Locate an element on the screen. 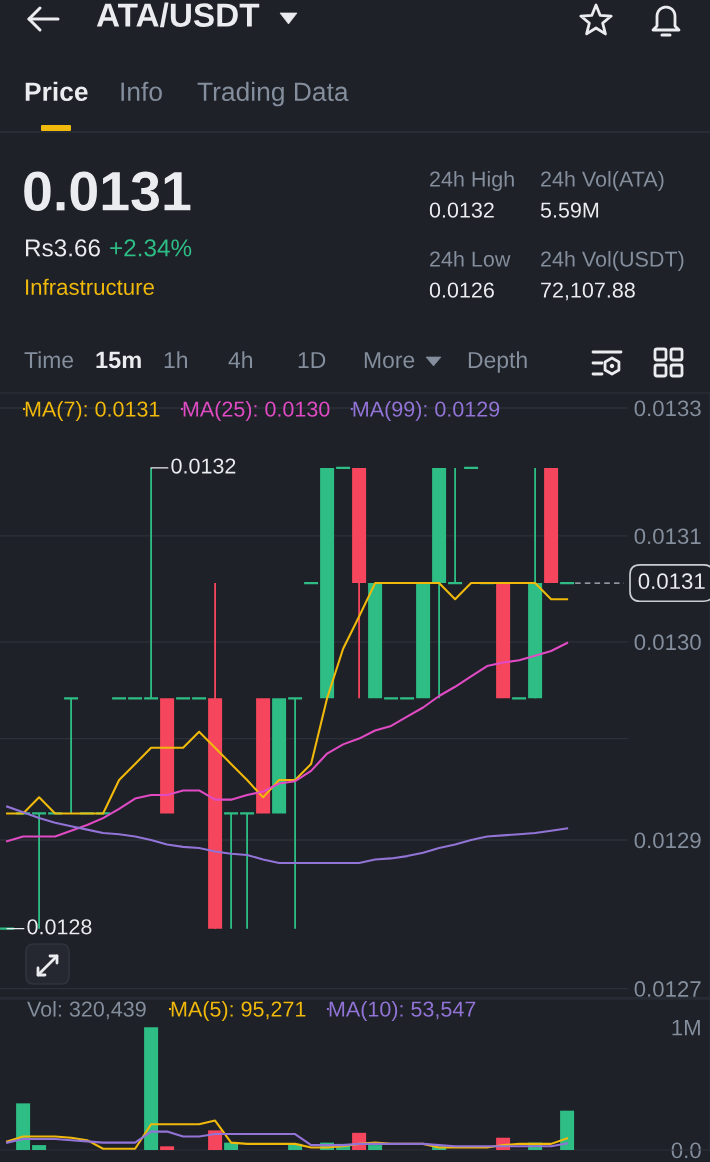 The height and width of the screenshot is (1162, 710). legend-label: MA(99): 0.0129 is located at coordinates (426, 411).